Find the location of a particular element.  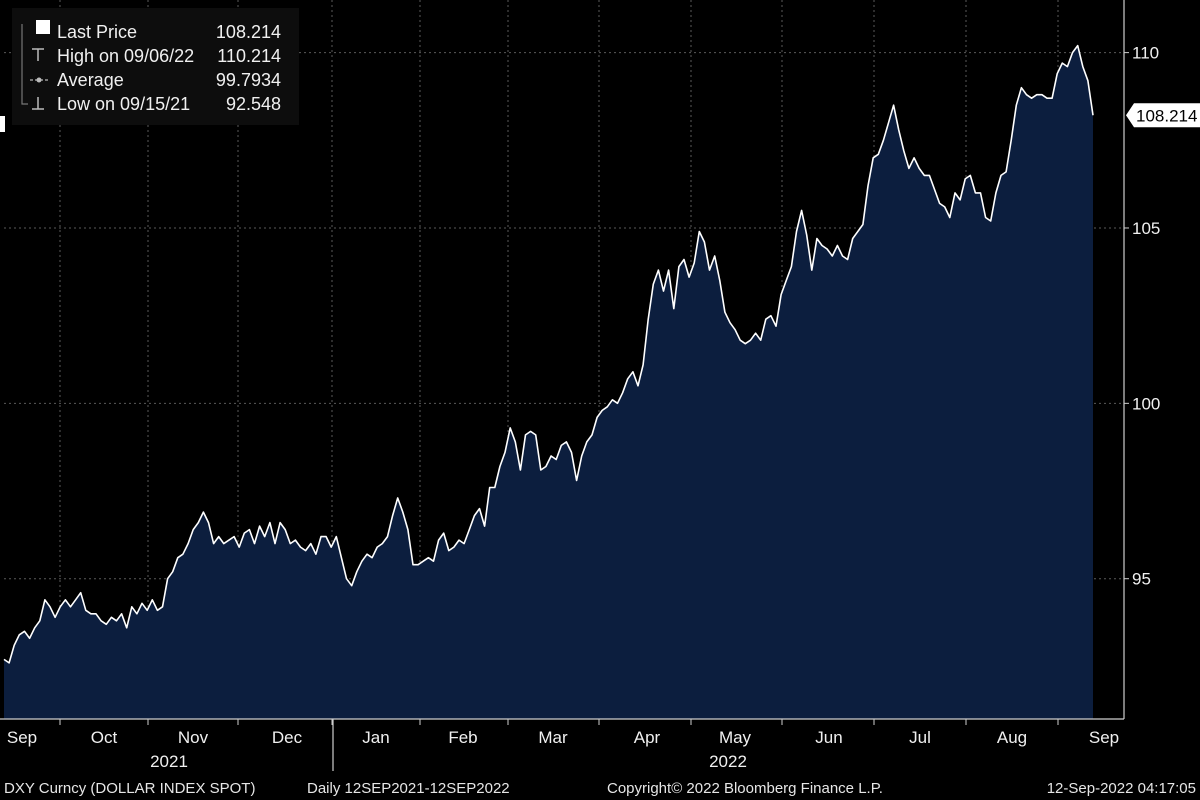

x-tick-label: Mar is located at coordinates (553, 737).